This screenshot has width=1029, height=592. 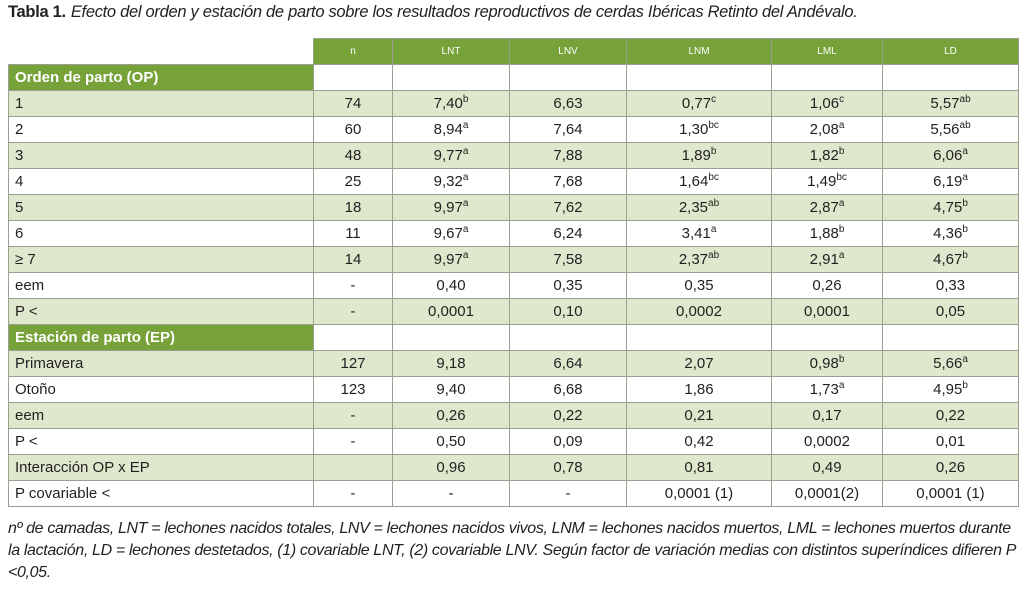 I want to click on cell: 0,0001, so click(x=451, y=311).